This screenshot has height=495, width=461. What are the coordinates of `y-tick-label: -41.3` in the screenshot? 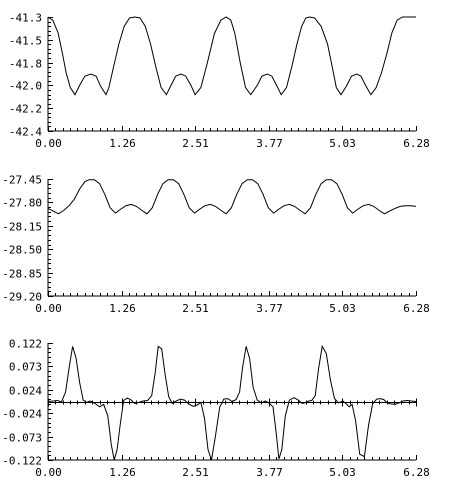 It's located at (25, 18).